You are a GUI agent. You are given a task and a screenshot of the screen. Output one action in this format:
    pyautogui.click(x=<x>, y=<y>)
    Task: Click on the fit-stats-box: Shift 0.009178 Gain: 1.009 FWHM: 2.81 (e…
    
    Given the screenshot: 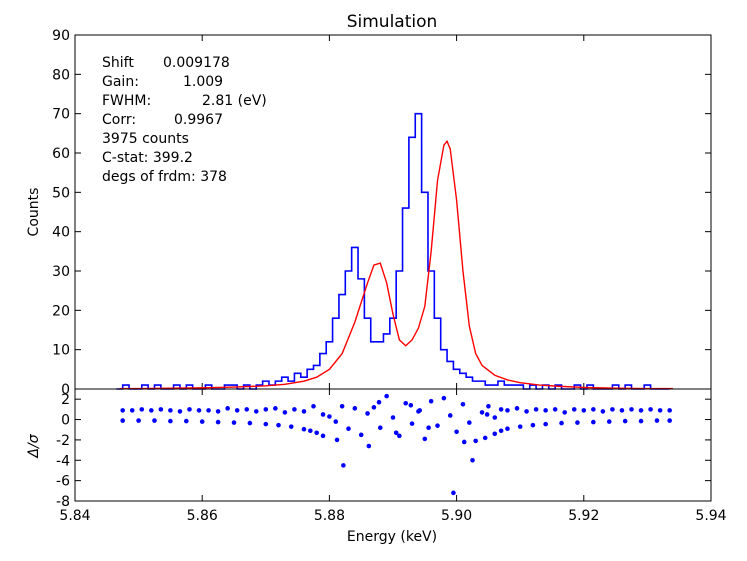 What is the action you would take?
    pyautogui.click(x=184, y=120)
    